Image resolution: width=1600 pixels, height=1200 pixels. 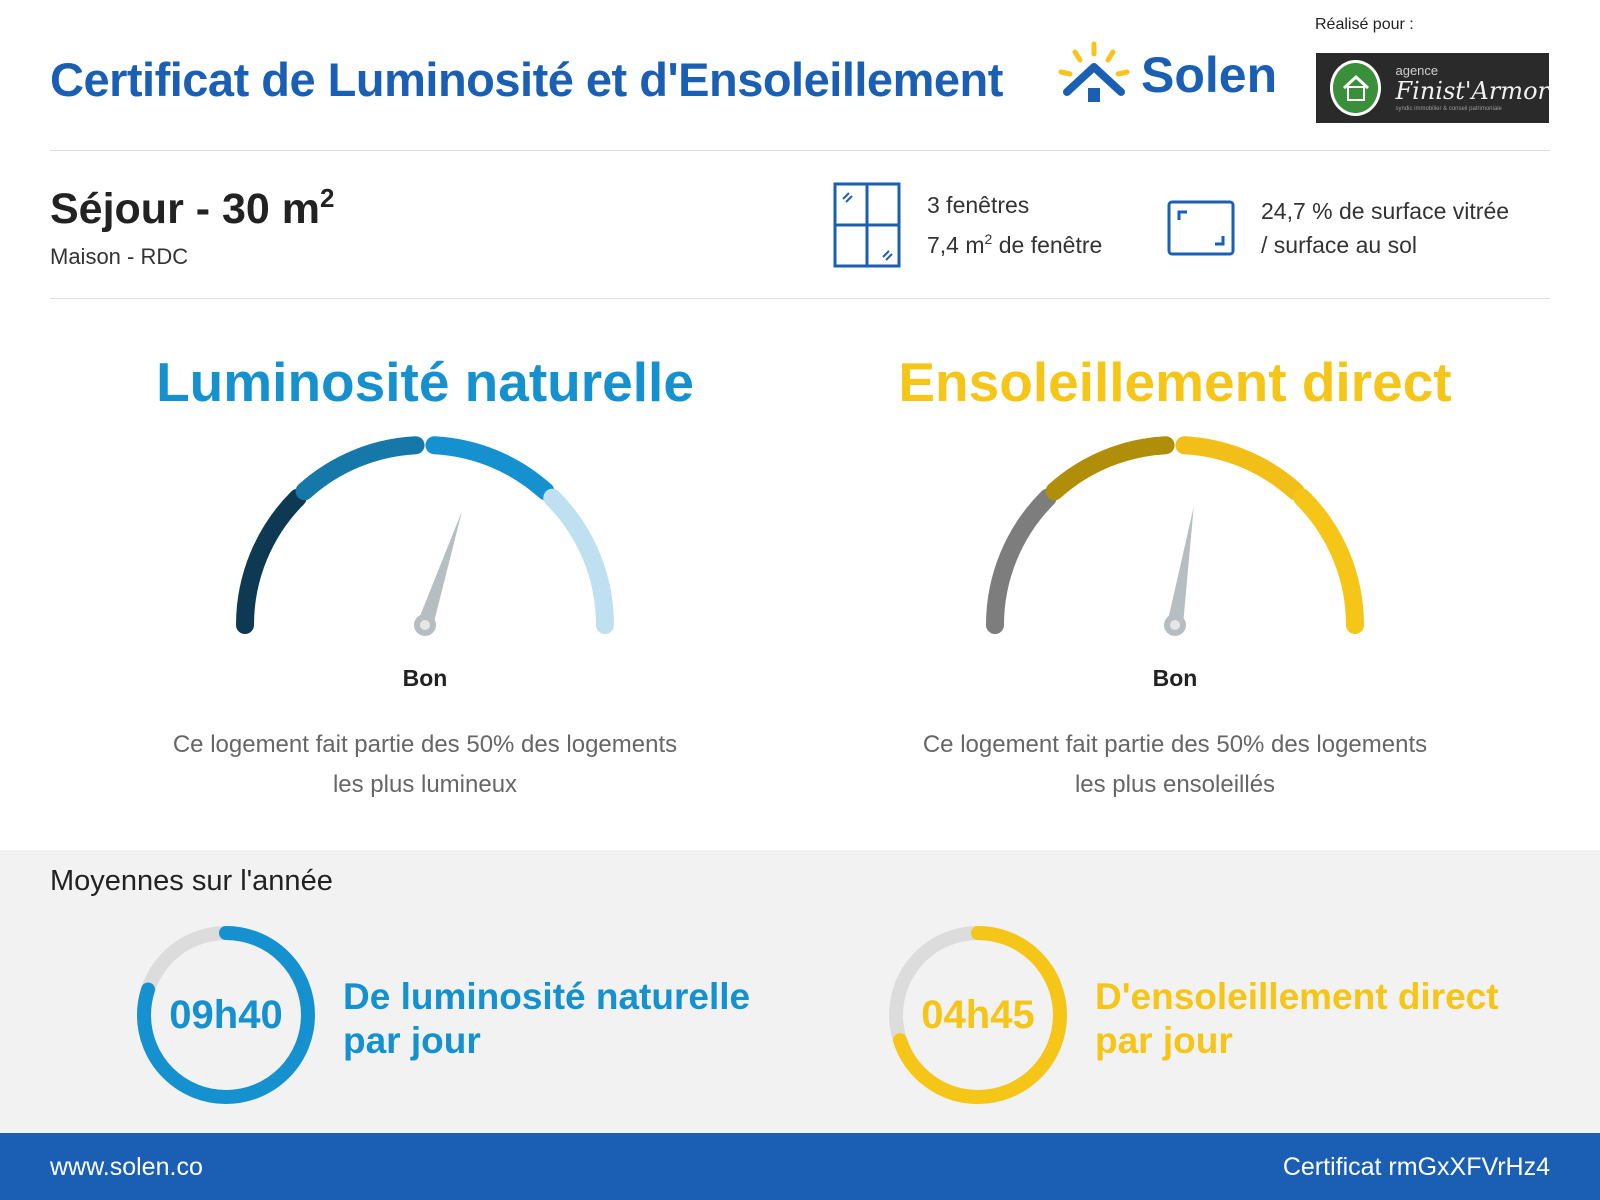 I want to click on windows-stat: 3 fenêtres 7,4 m2 de fenêtre, so click(x=967, y=225).